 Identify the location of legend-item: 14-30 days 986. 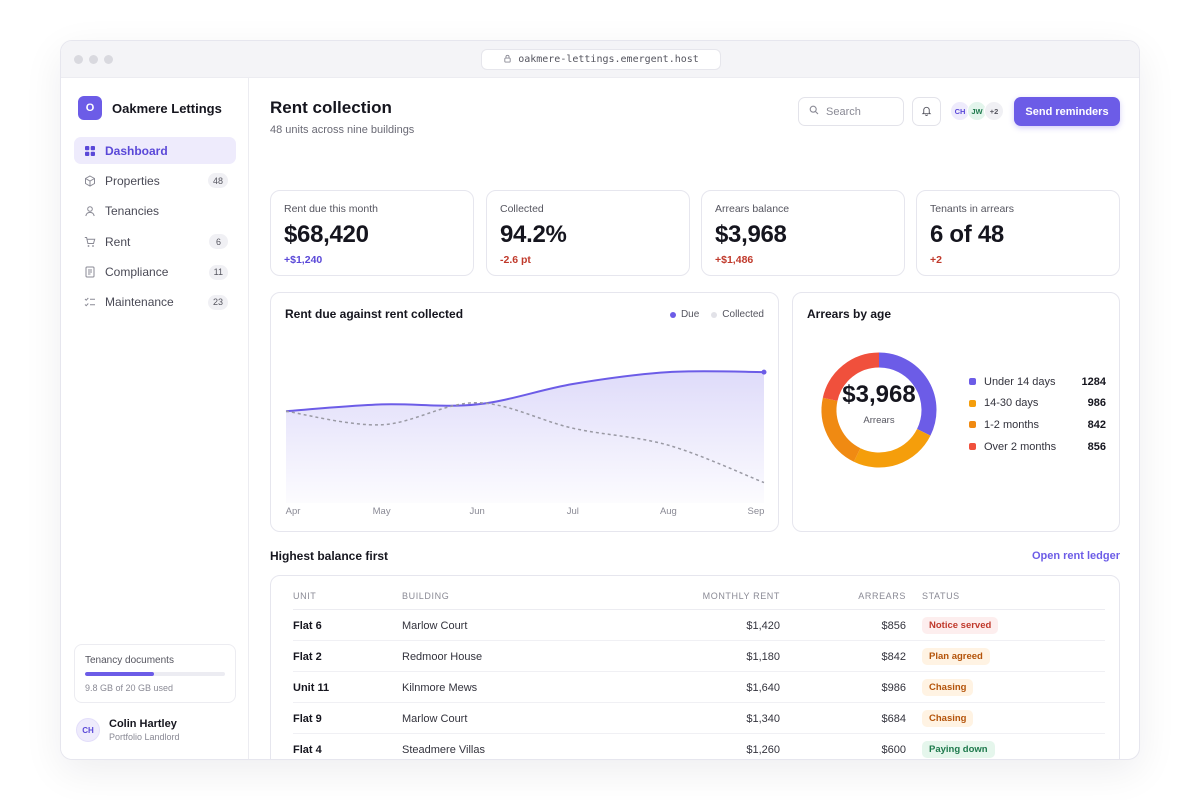
(1037, 404).